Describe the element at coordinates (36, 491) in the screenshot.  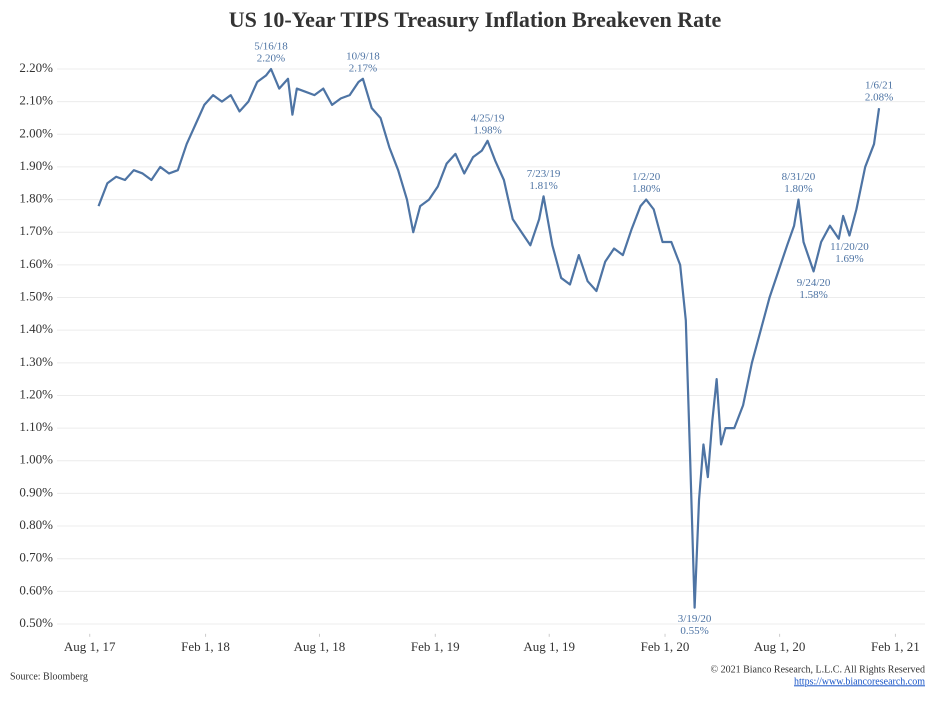
I see `y-tick-label: 0.90%` at that location.